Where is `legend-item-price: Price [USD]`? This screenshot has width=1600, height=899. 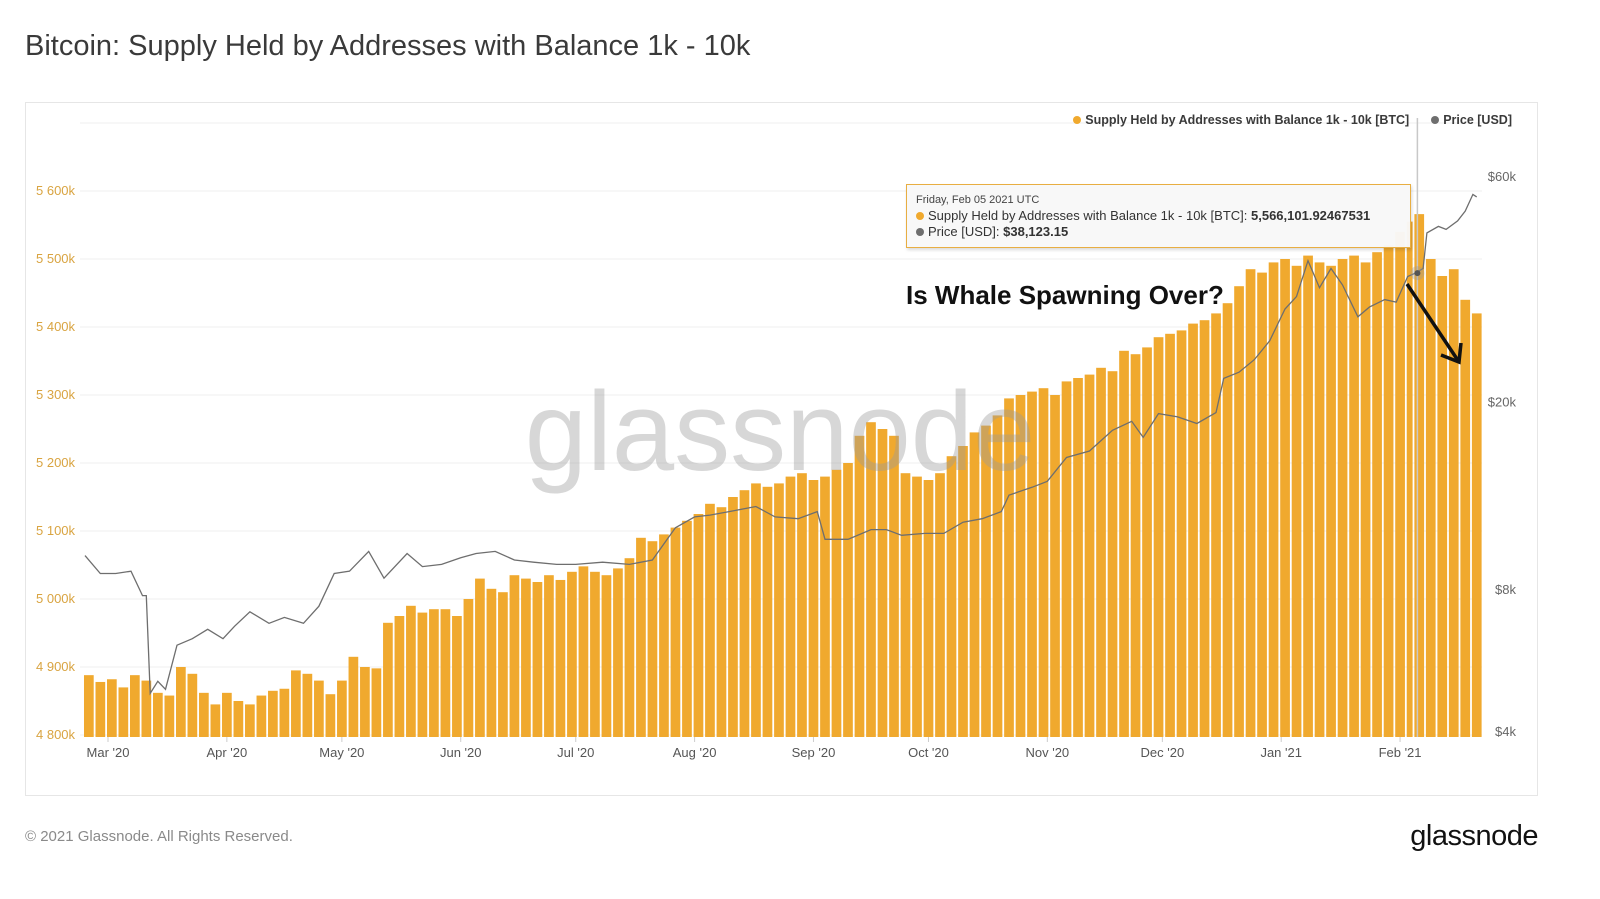 legend-item-price: Price [USD] is located at coordinates (1471, 120).